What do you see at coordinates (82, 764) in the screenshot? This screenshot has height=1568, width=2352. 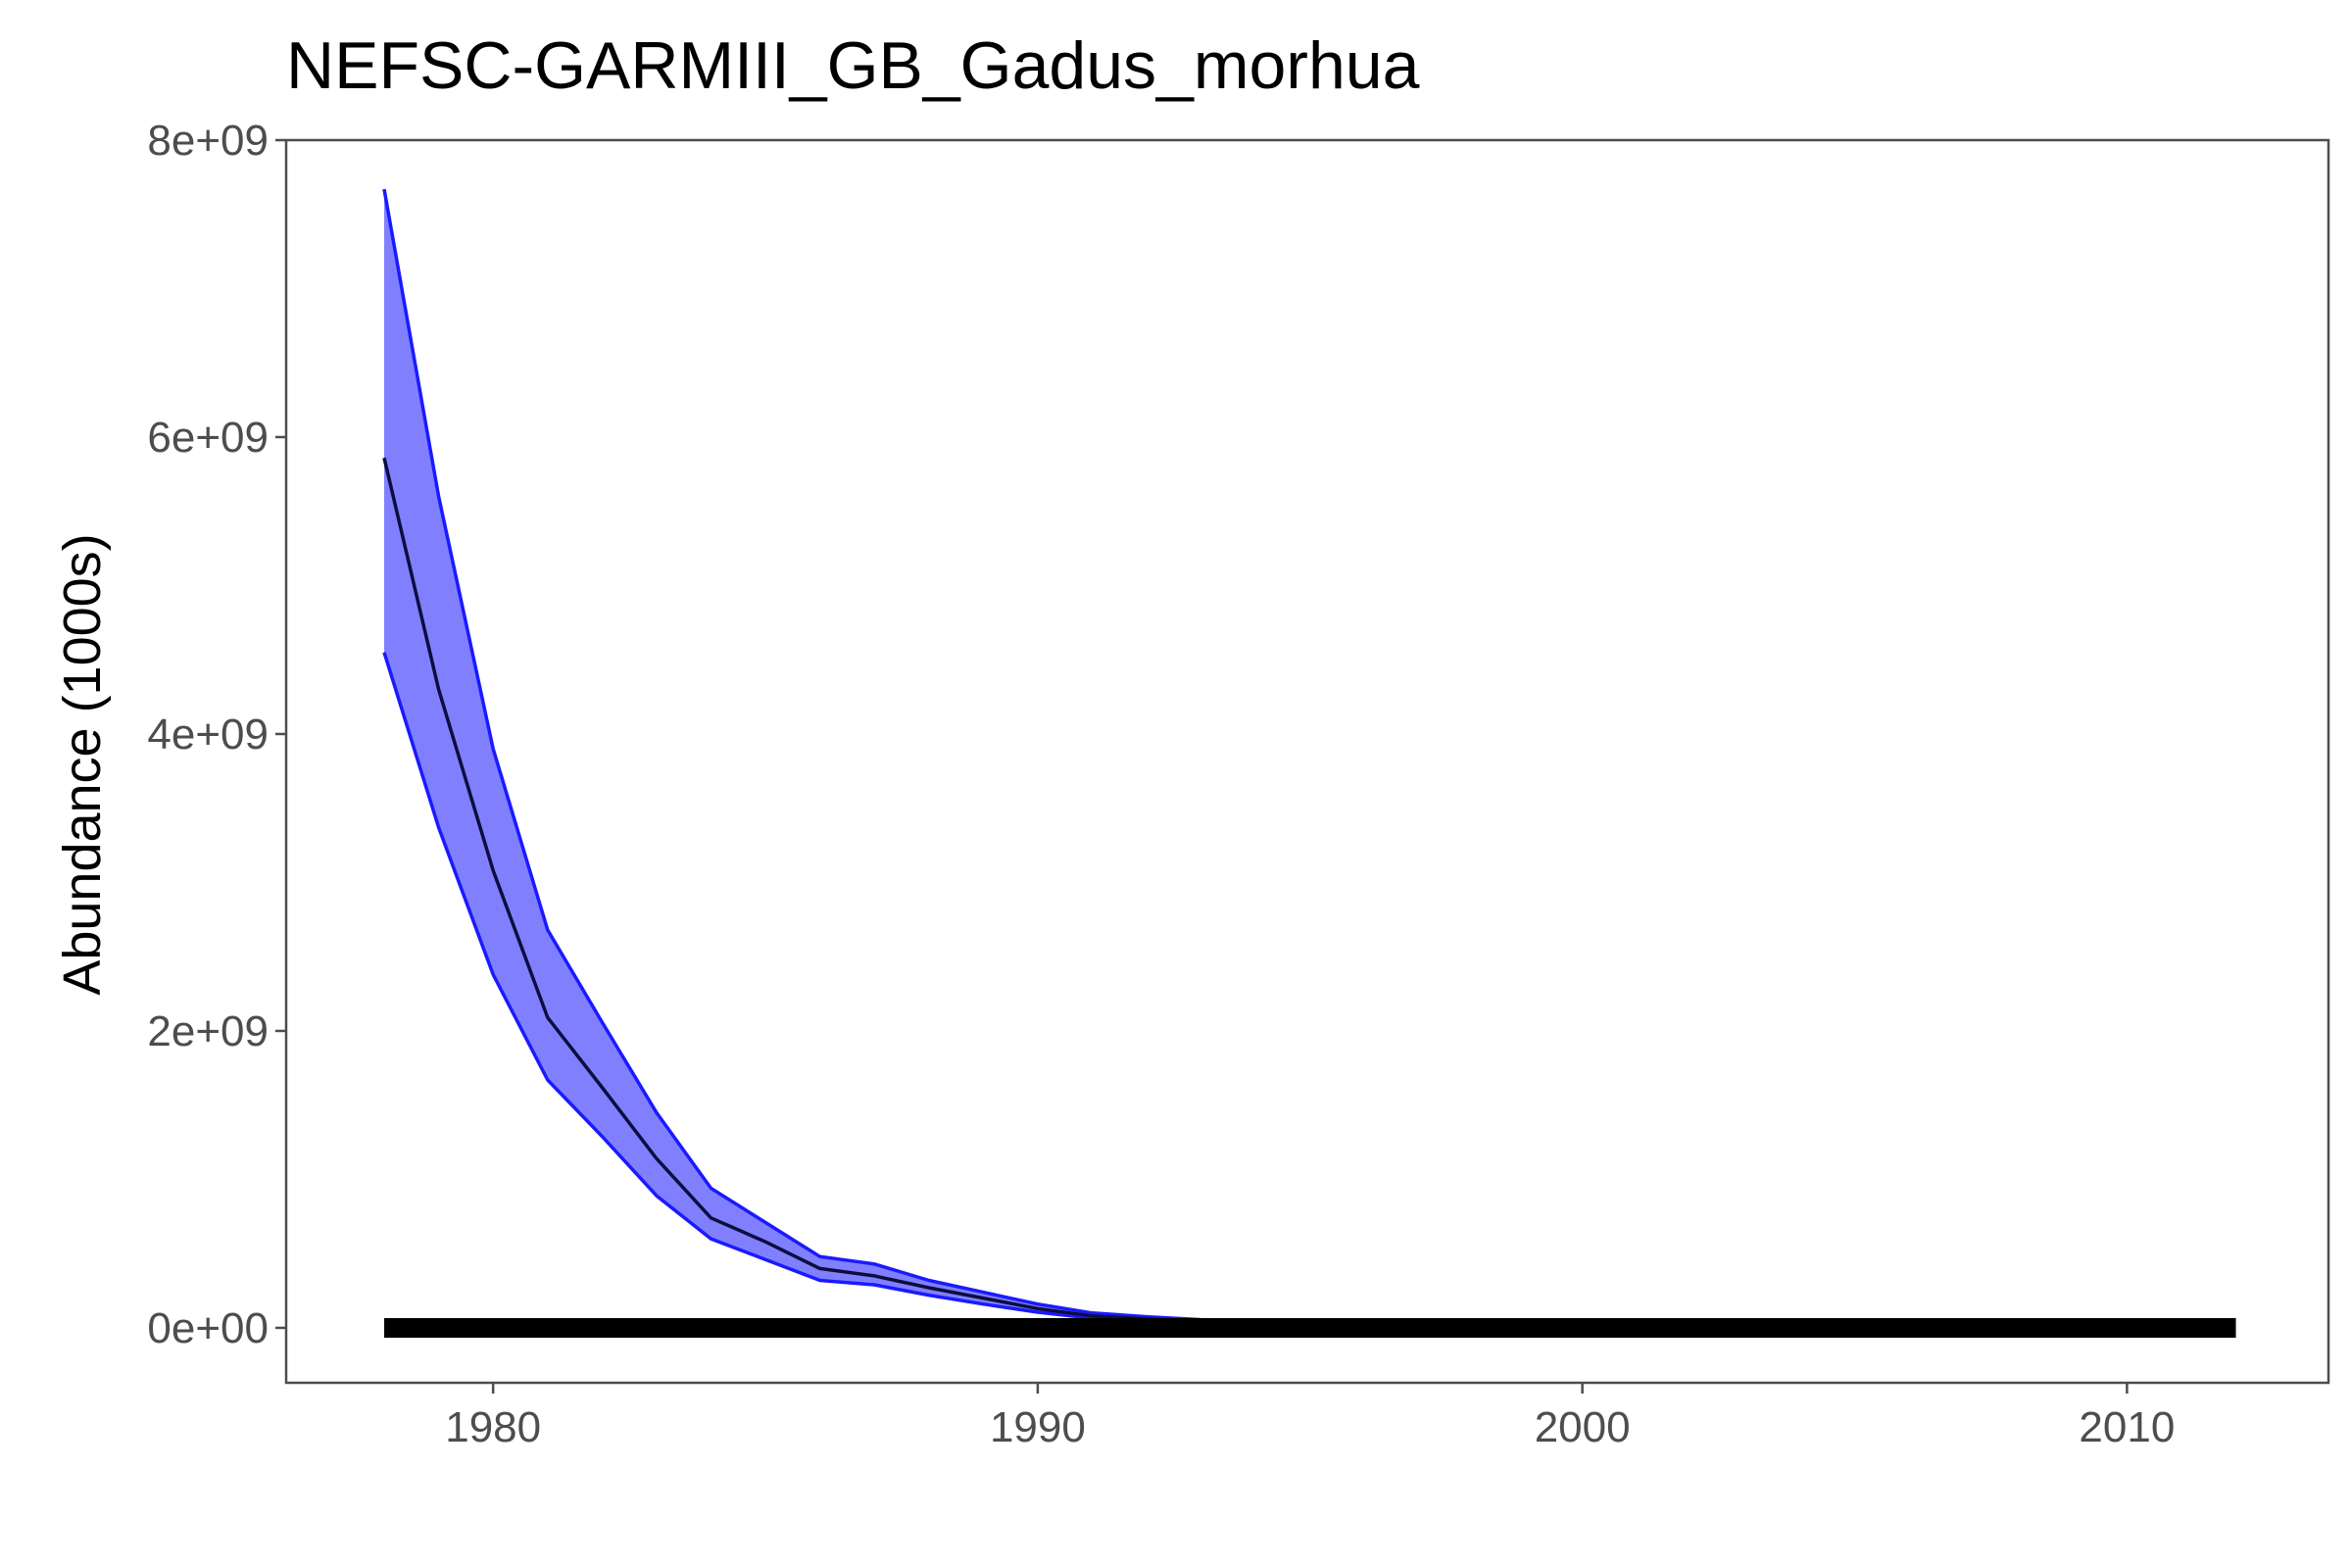 I see `y-axis-label: Abundance (1000s)` at bounding box center [82, 764].